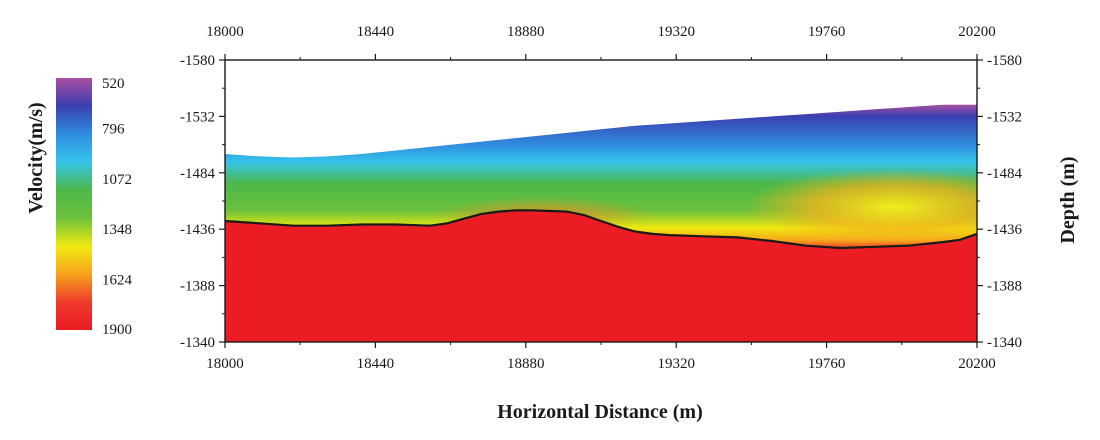  Describe the element at coordinates (197, 343) in the screenshot. I see `y-tick-label-left: -1340` at that location.